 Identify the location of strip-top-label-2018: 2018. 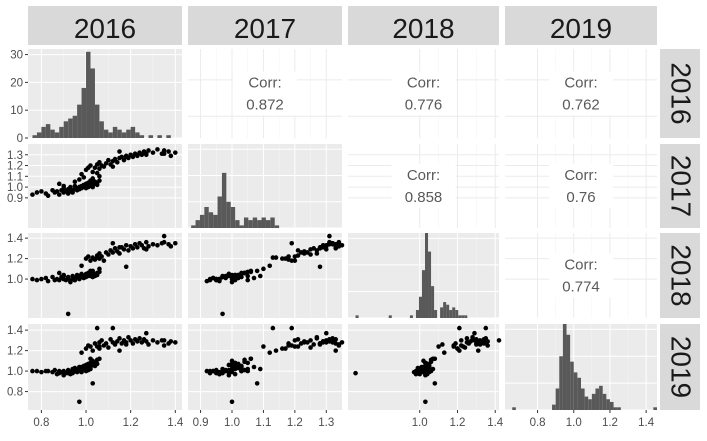
(423, 28).